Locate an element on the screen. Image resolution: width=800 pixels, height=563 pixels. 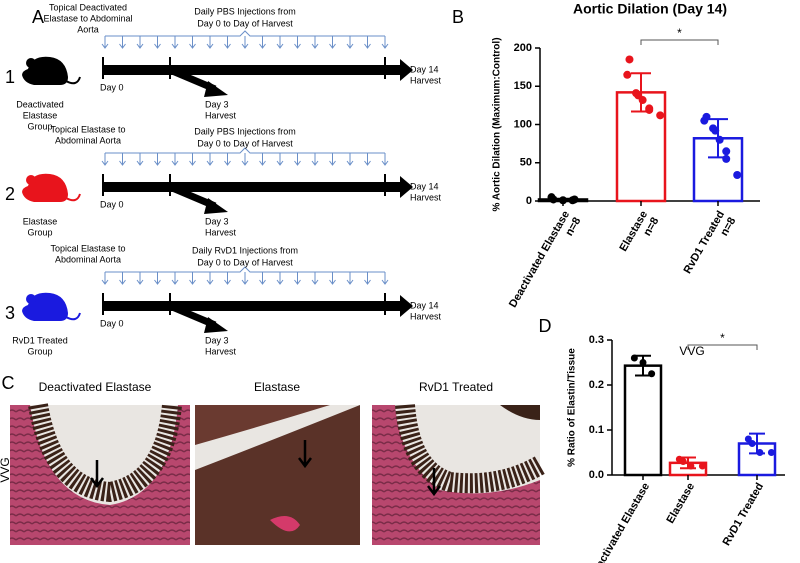
treatment-text: Aorta is located at coordinates (88, 29).